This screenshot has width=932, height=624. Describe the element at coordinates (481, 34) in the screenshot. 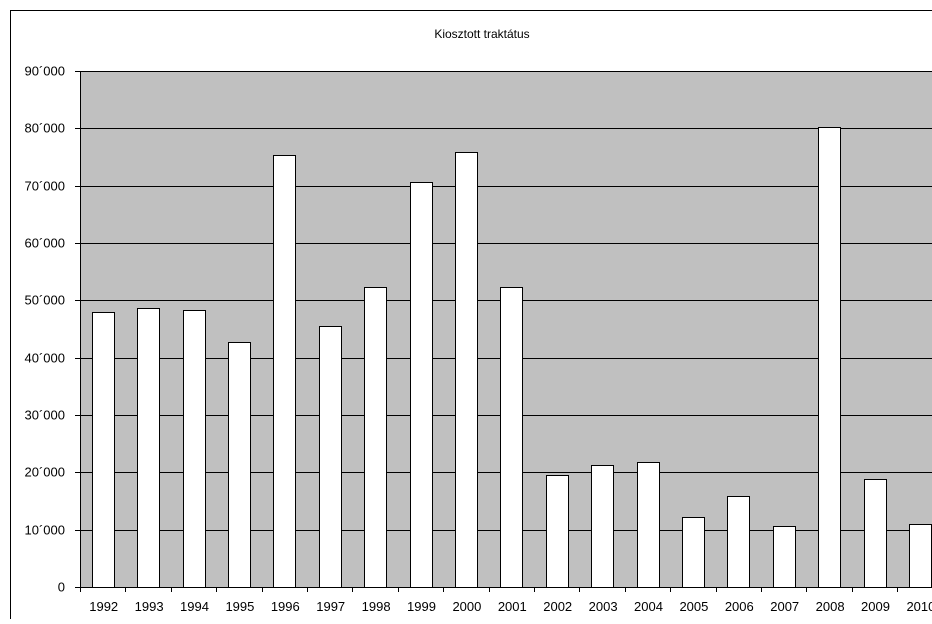

I see `chart-title: Kiosztott traktátus` at that location.